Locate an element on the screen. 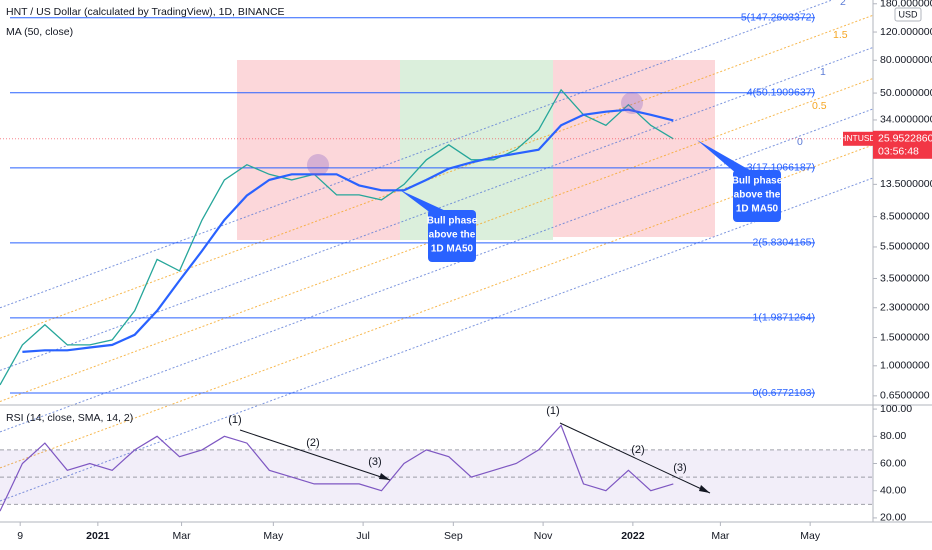  current-price-box is located at coordinates (902, 144).